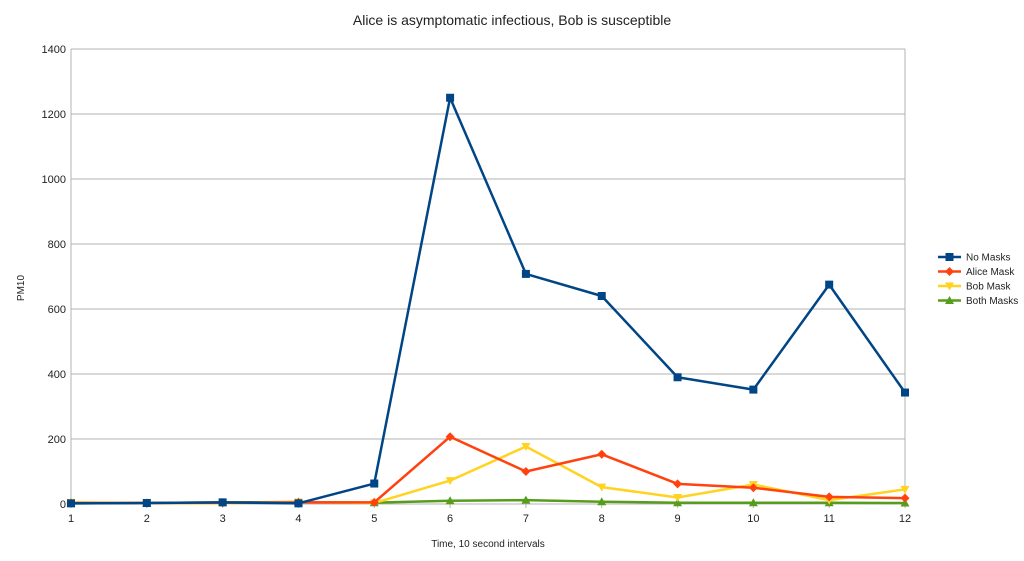 Image resolution: width=1024 pixels, height=561 pixels. Describe the element at coordinates (949, 257) in the screenshot. I see `legend-marker-no-masks` at that location.